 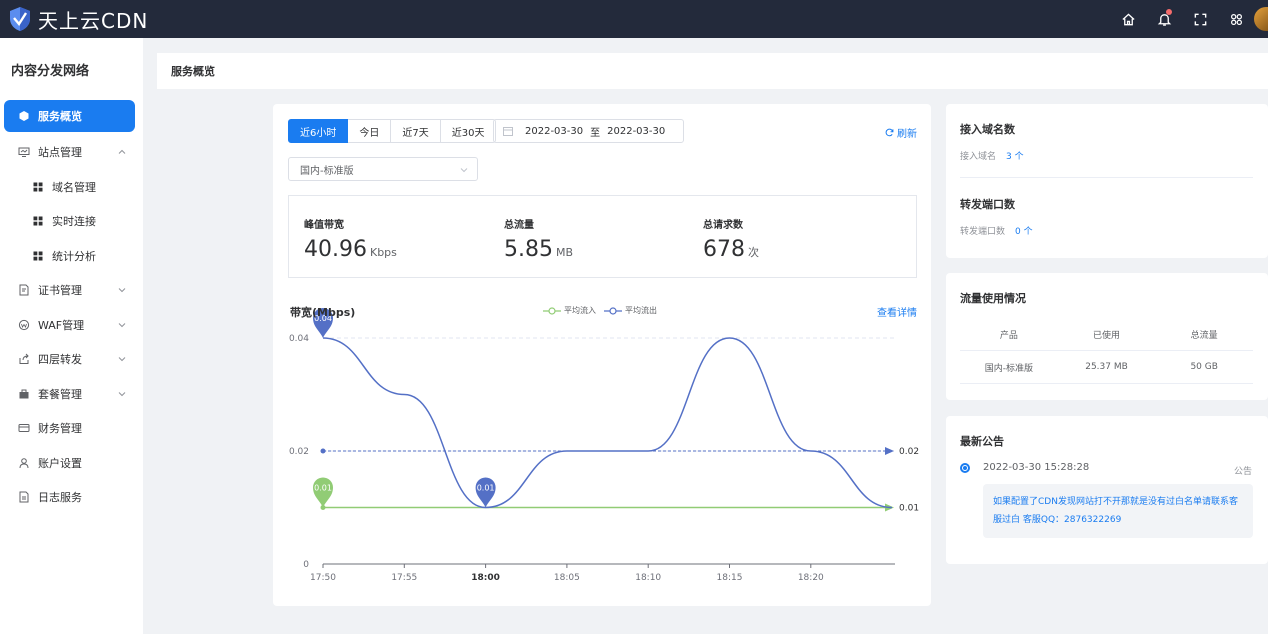 What do you see at coordinates (324, 225) in the screenshot?
I see `stat-label: 峰值带宽` at bounding box center [324, 225].